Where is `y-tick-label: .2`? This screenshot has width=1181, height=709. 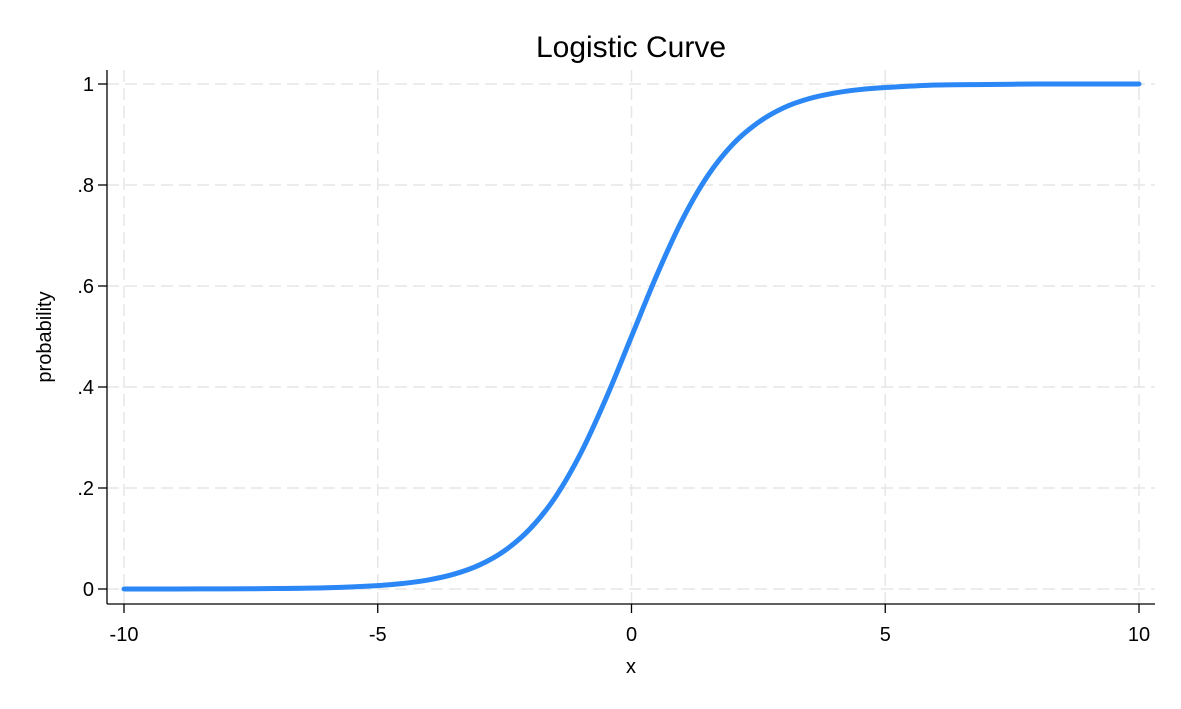
y-tick-label: .2 is located at coordinates (85, 489).